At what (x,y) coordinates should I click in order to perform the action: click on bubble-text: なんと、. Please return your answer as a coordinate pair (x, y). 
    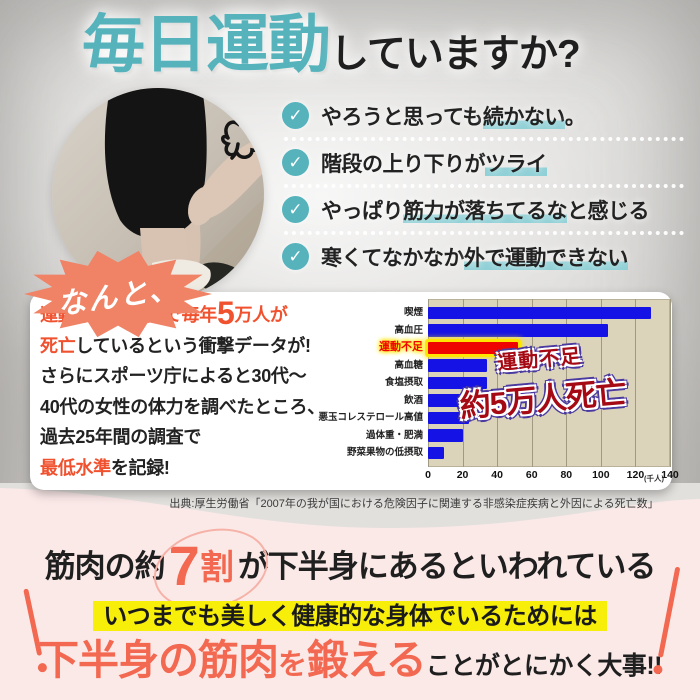
    Looking at the image, I should click on (118, 297).